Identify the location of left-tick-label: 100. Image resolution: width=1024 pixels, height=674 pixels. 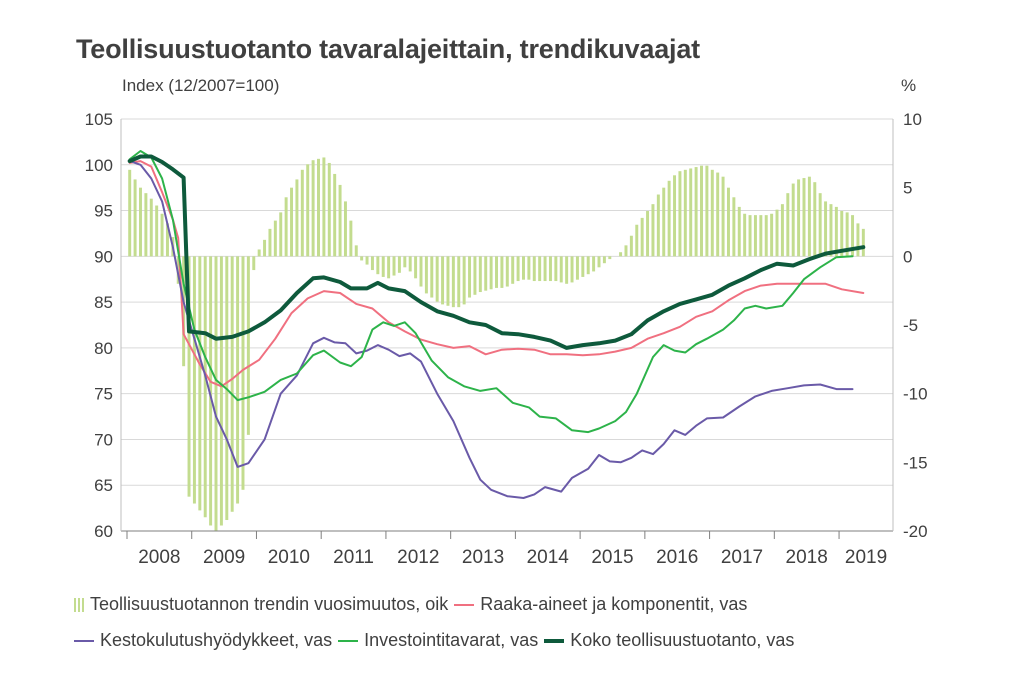
(99, 165).